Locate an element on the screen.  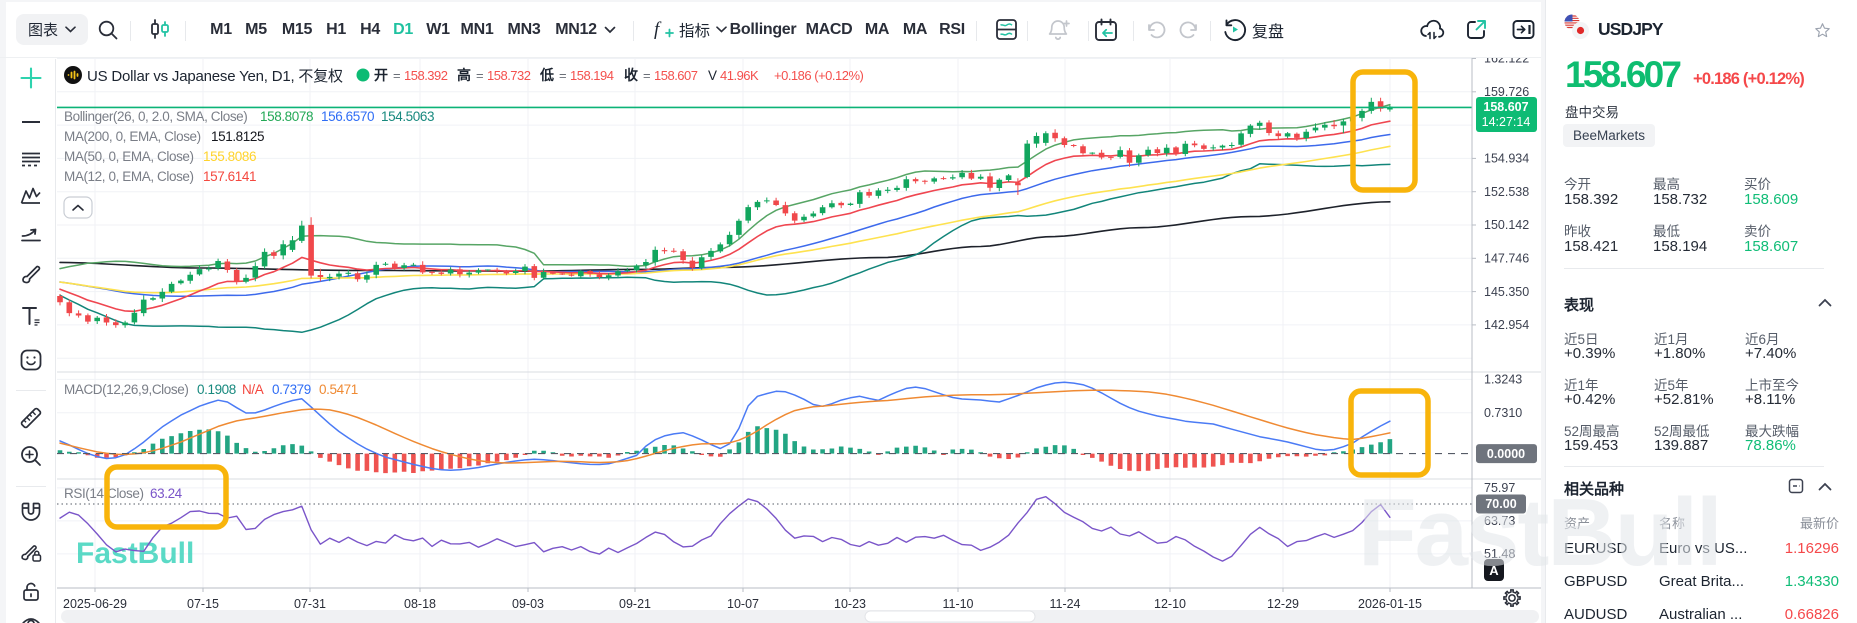
svg-text: 150.142 is located at coordinates (1506, 225).